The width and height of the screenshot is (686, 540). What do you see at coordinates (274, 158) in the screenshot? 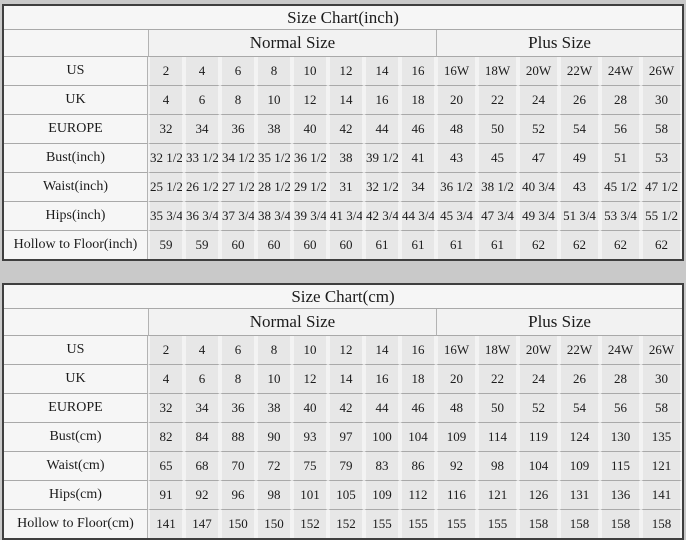
I see `value-cell: 35 1/2` at bounding box center [274, 158].